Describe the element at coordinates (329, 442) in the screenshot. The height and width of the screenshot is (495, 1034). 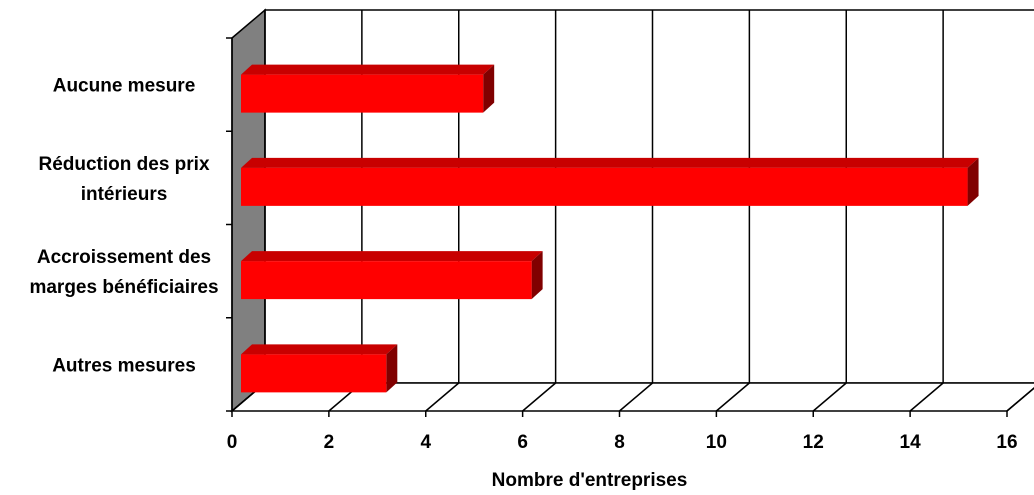
I see `x-tick-label: 2` at that location.